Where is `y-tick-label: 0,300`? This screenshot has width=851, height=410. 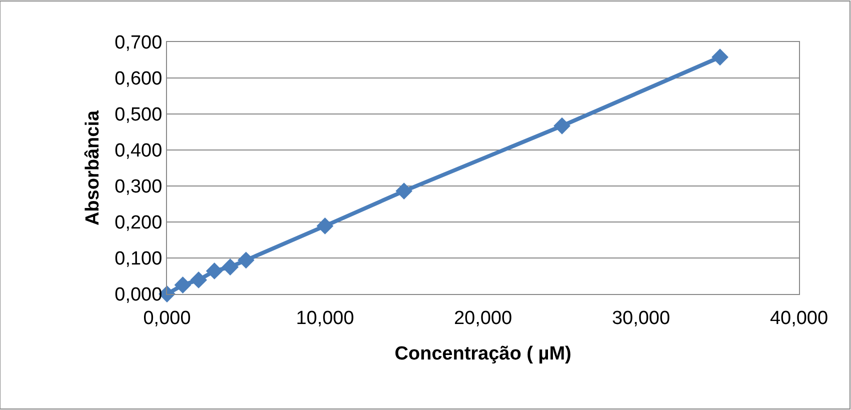
y-tick-label: 0,300 is located at coordinates (138, 187).